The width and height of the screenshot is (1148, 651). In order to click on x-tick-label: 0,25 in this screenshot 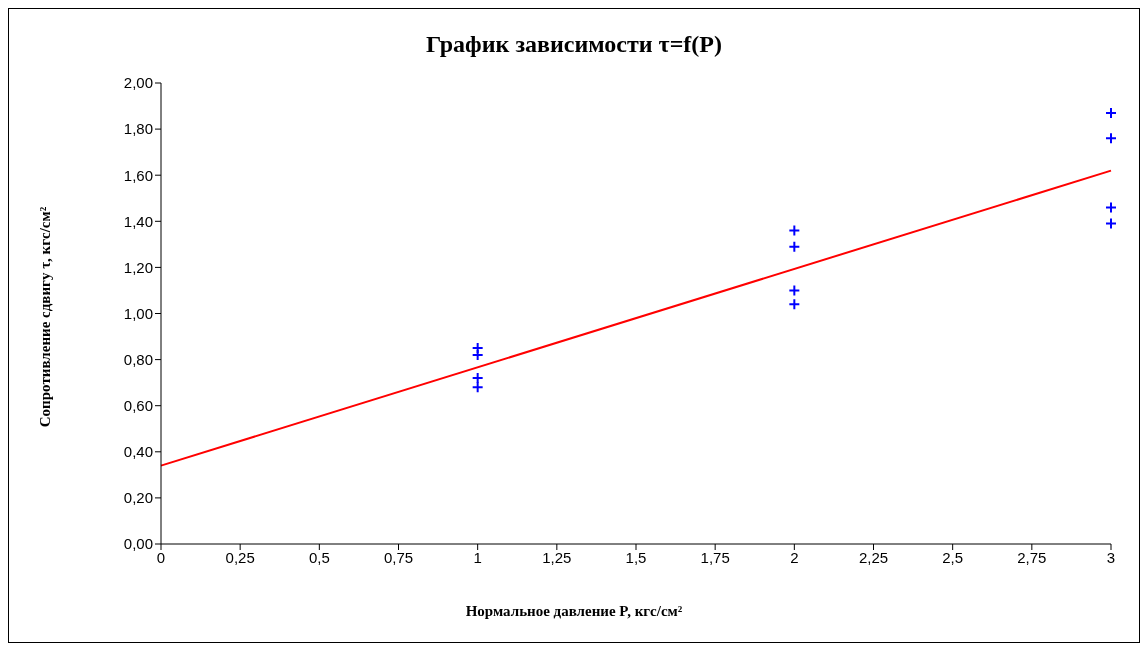, I will do `click(240, 557)`.